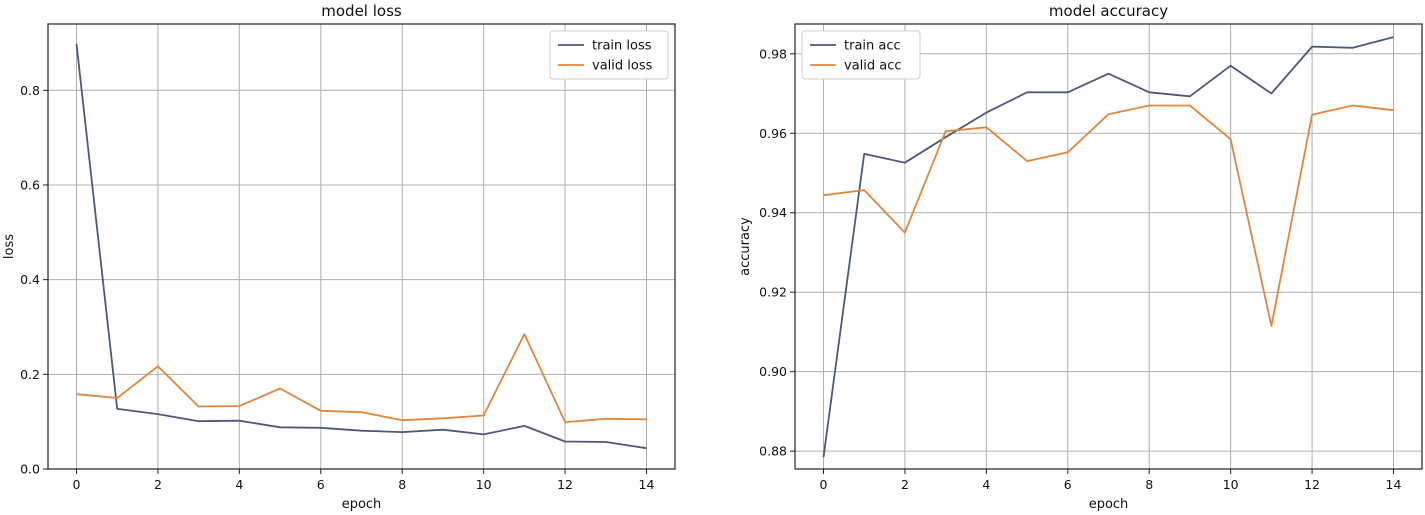 The height and width of the screenshot is (515, 1425). Describe the element at coordinates (745, 246) in the screenshot. I see `y-axis-label: accuracy` at that location.